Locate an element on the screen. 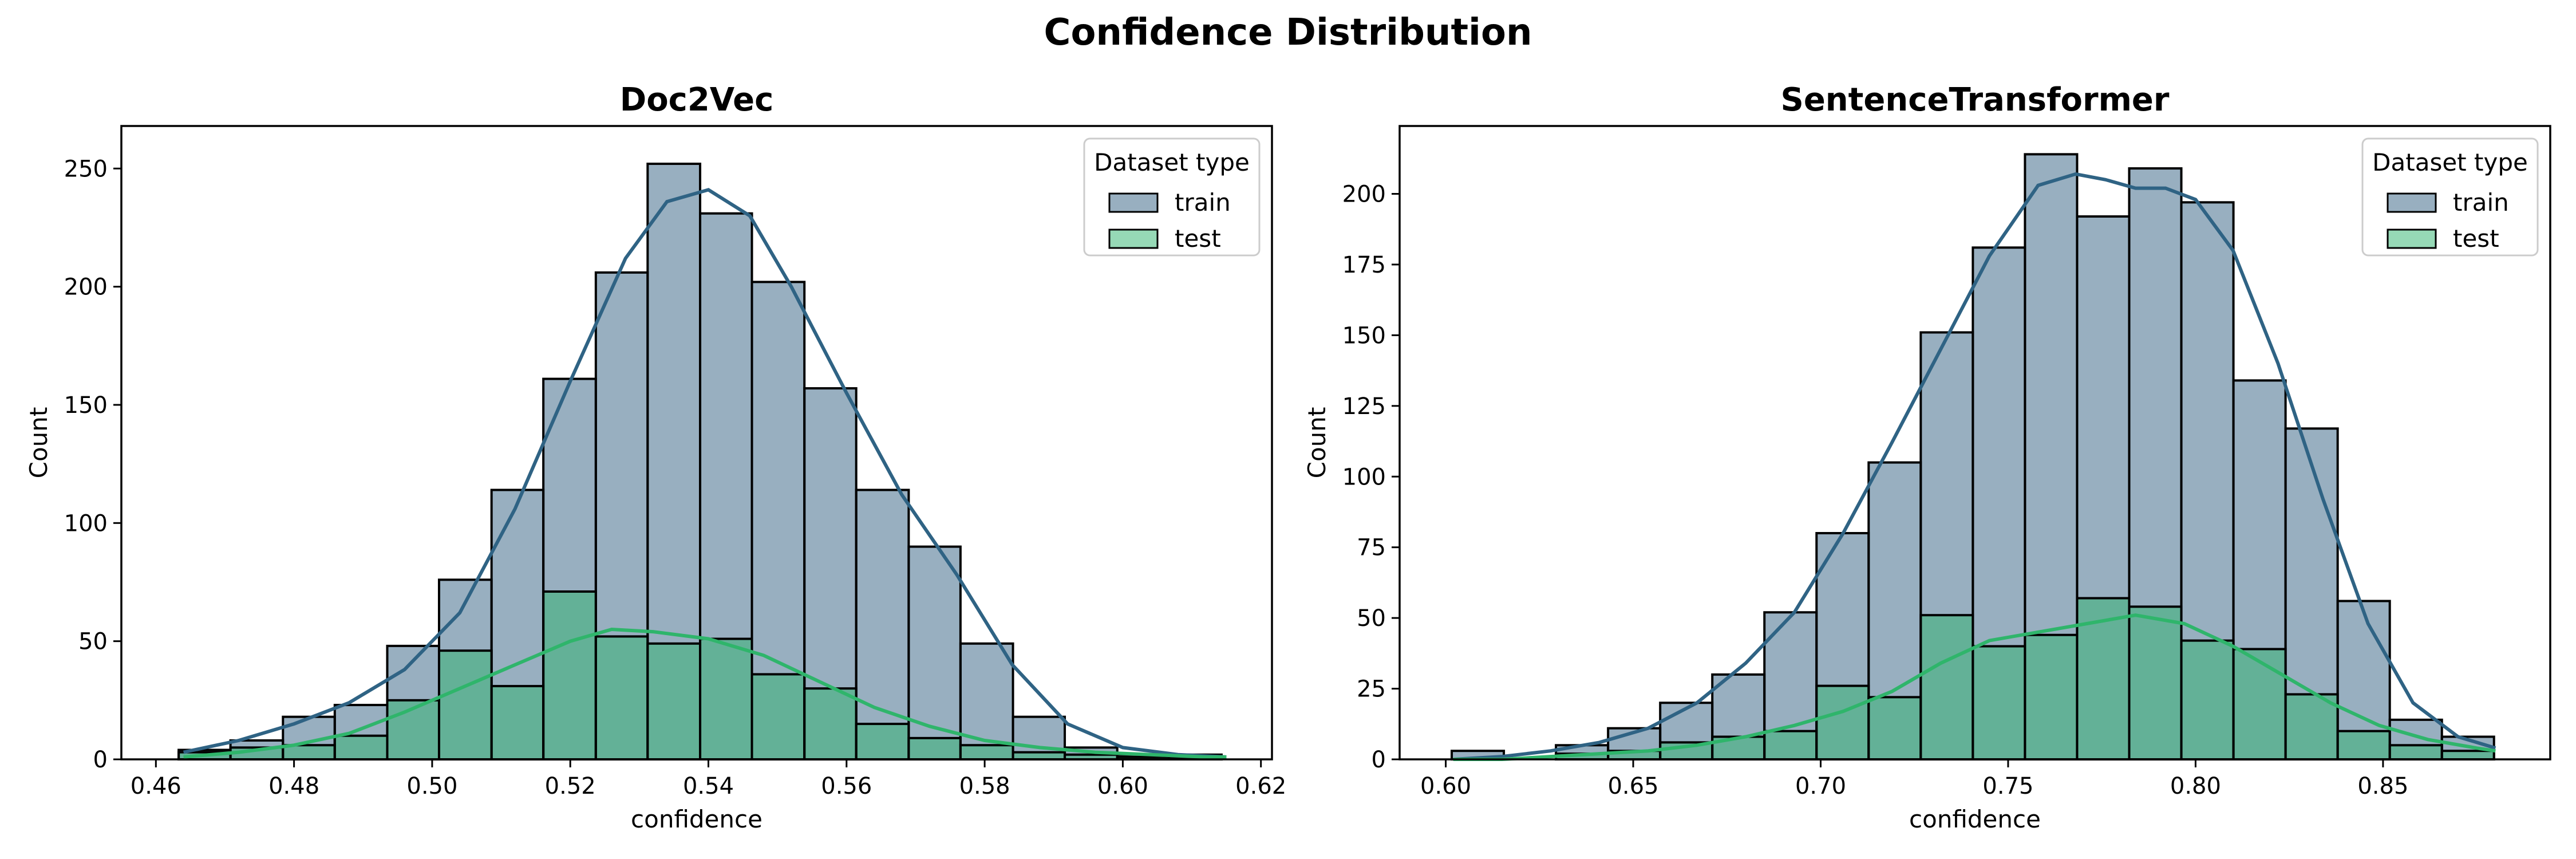 The width and height of the screenshot is (2576, 859). x-tick-label: 0.52 is located at coordinates (570, 786).